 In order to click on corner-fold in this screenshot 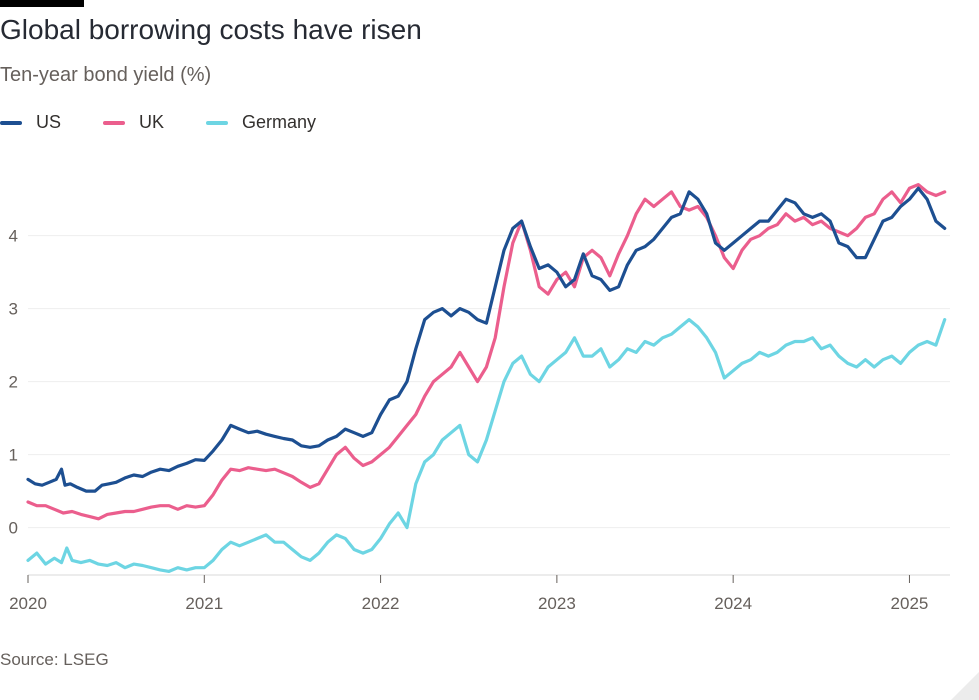, I will do `click(965, 686)`.